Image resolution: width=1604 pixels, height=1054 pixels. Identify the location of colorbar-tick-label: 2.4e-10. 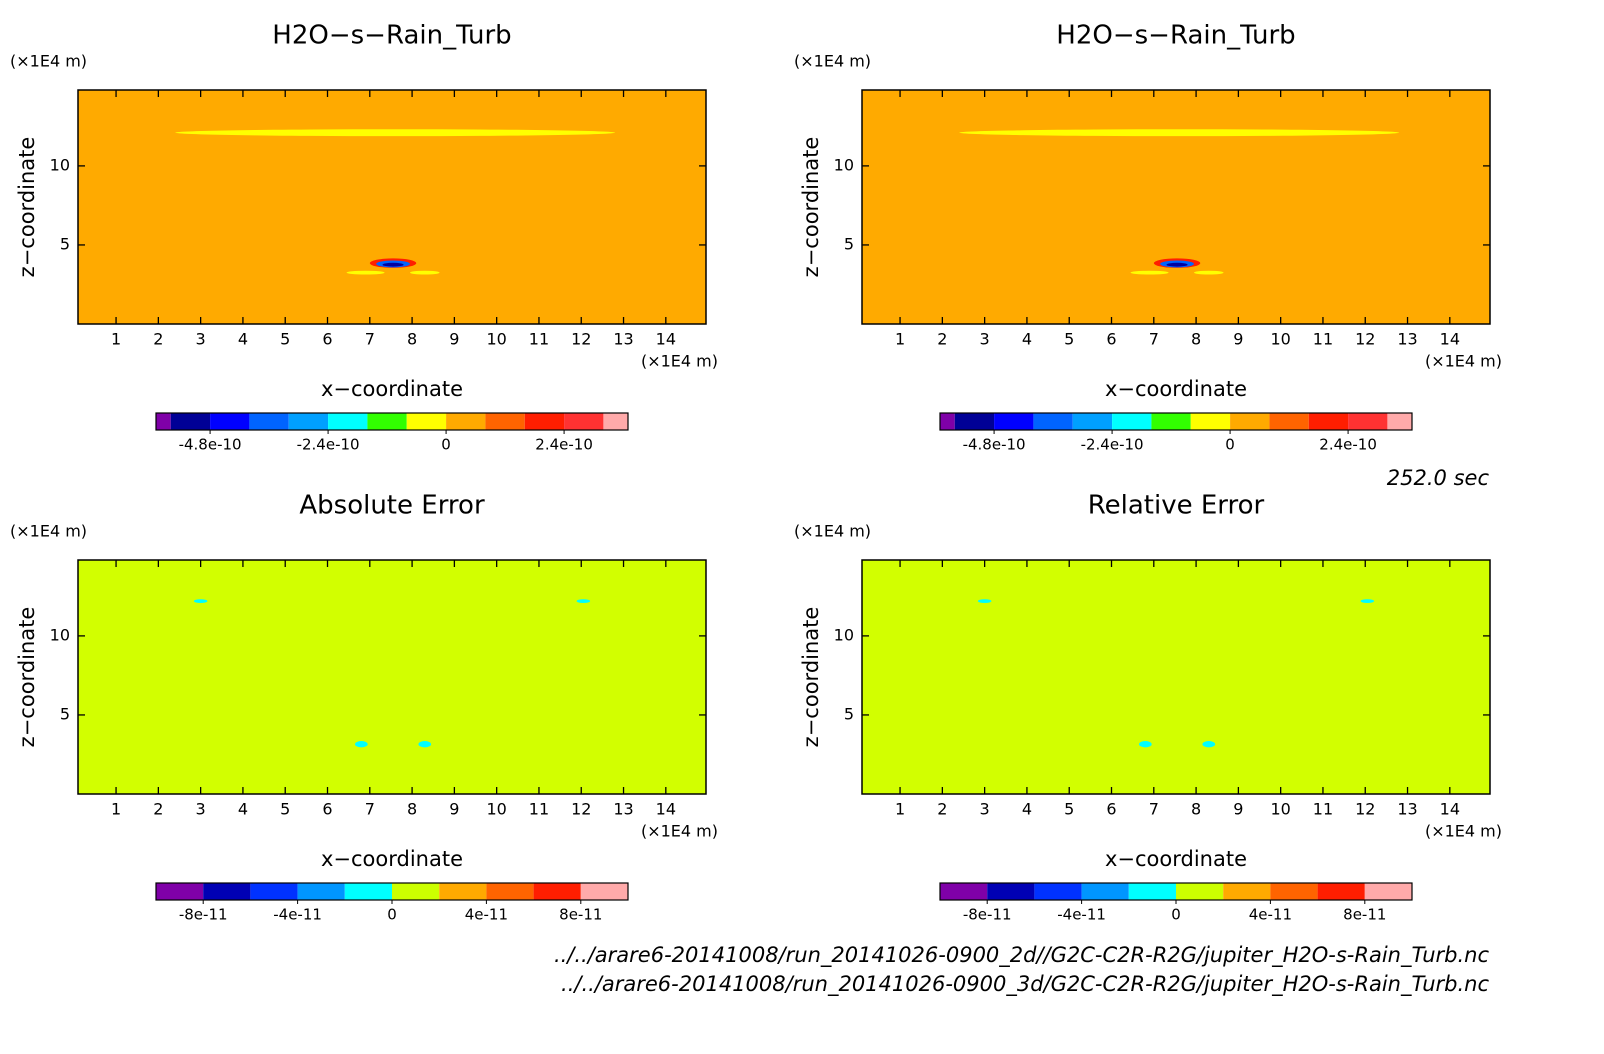
(564, 445).